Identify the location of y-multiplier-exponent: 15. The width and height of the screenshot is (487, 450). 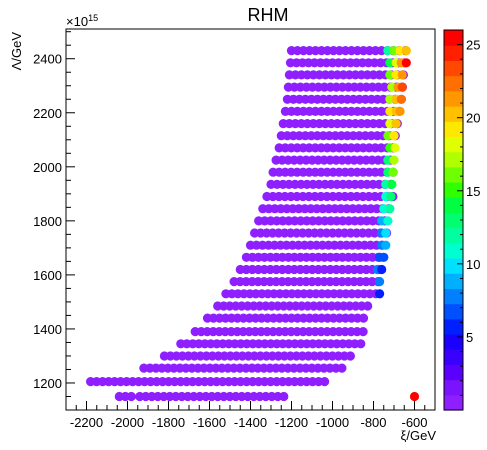
(93, 18).